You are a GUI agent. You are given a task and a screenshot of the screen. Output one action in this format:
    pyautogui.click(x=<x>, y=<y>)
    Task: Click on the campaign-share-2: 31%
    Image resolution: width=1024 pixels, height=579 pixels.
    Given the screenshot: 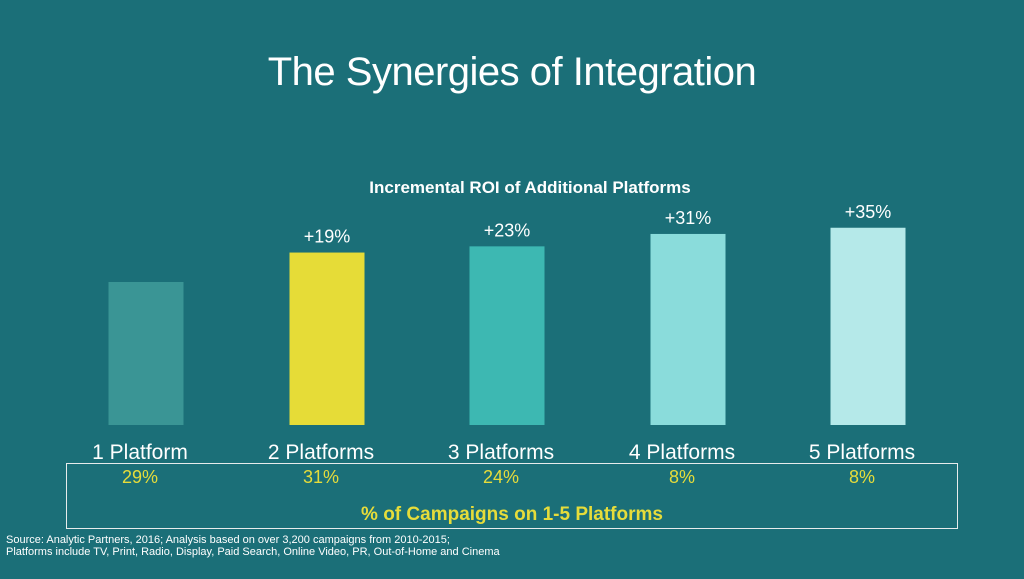 What is the action you would take?
    pyautogui.click(x=321, y=477)
    